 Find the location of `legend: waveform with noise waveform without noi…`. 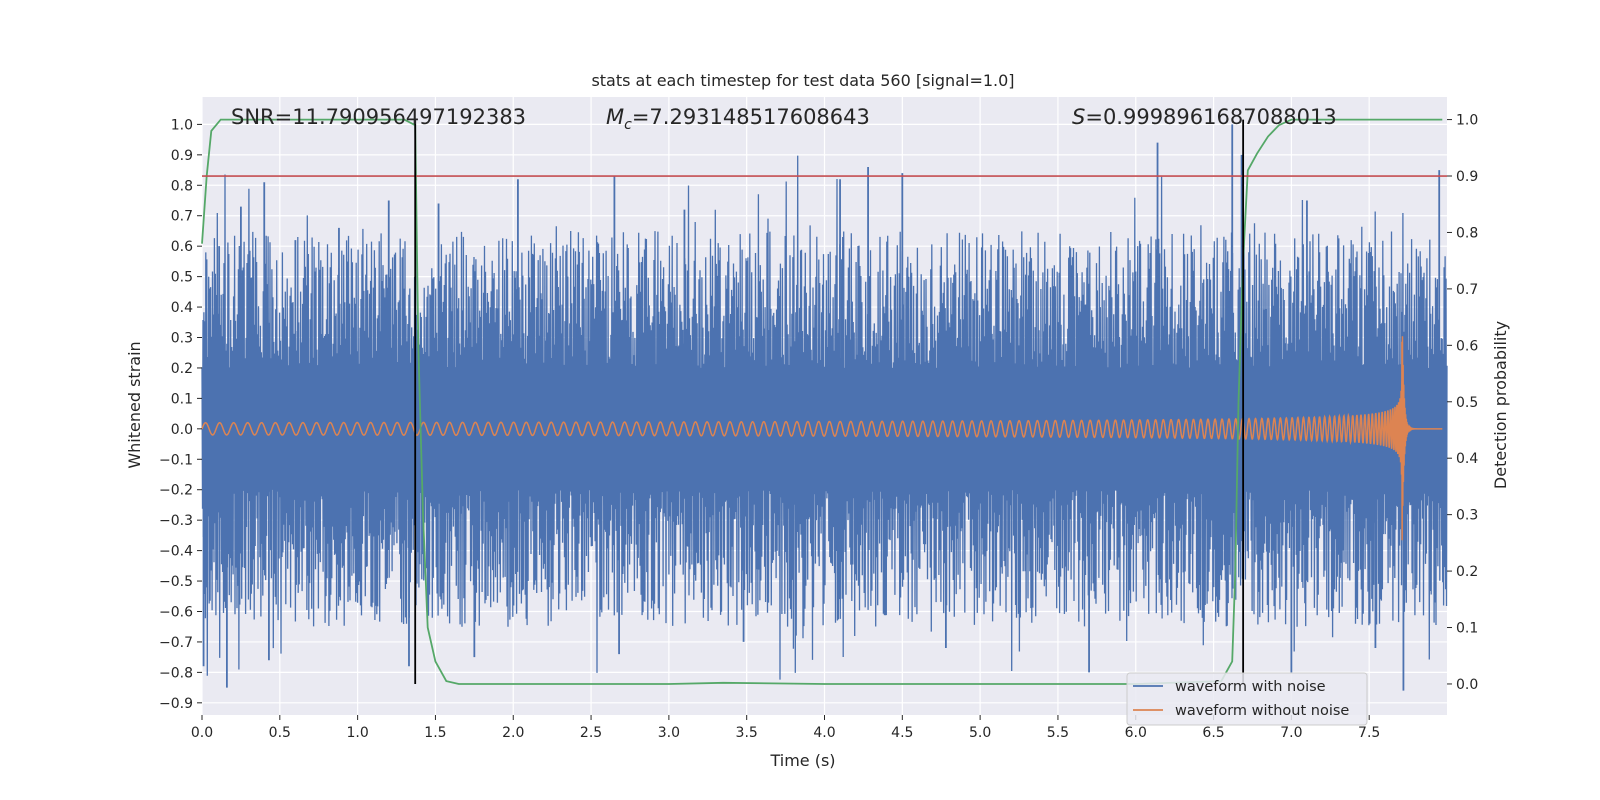

legend: waveform with noise waveform without noi… is located at coordinates (1247, 699).